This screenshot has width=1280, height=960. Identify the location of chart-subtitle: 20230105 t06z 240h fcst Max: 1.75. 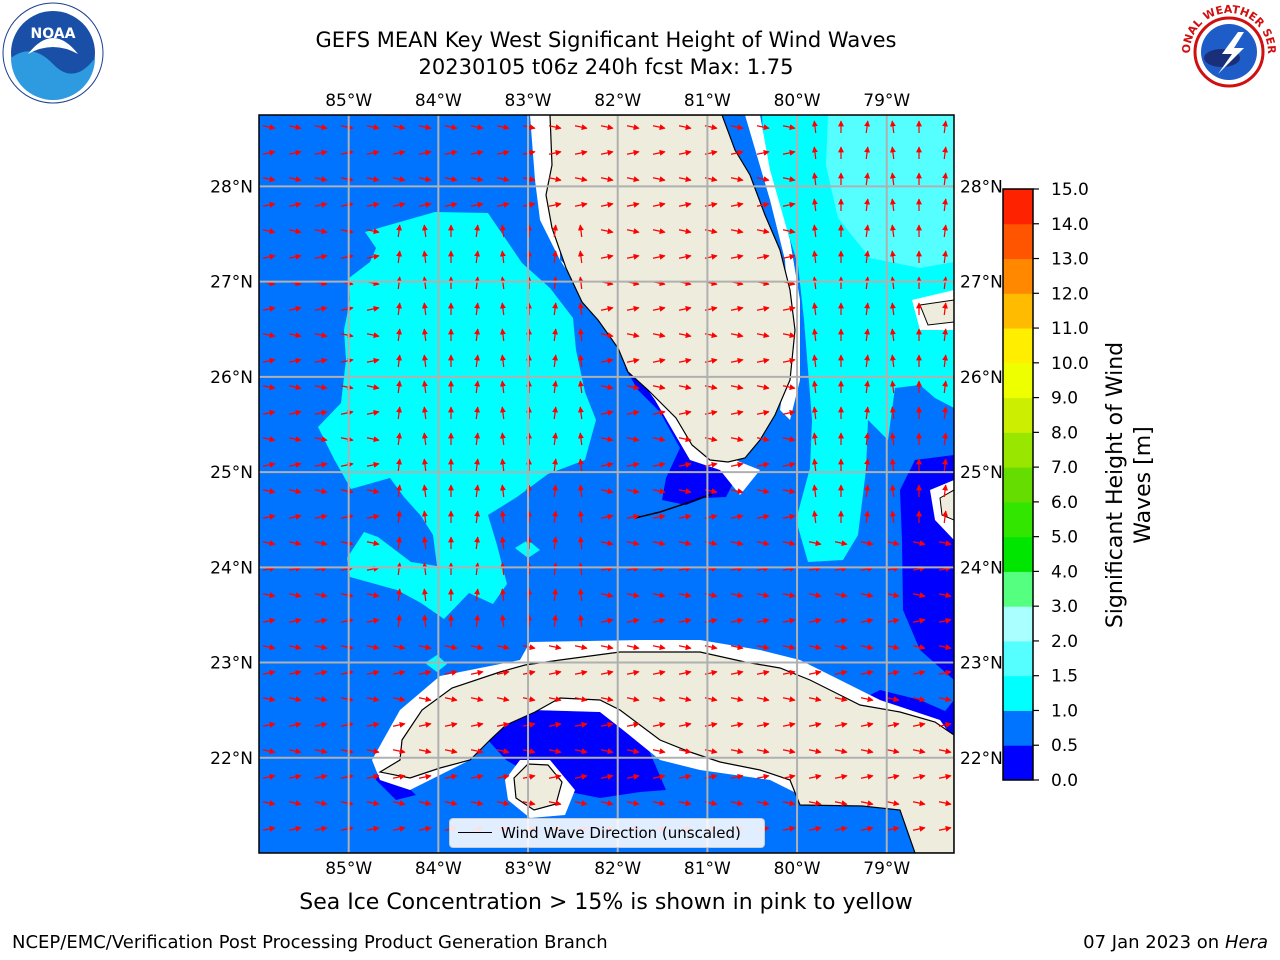
(606, 67).